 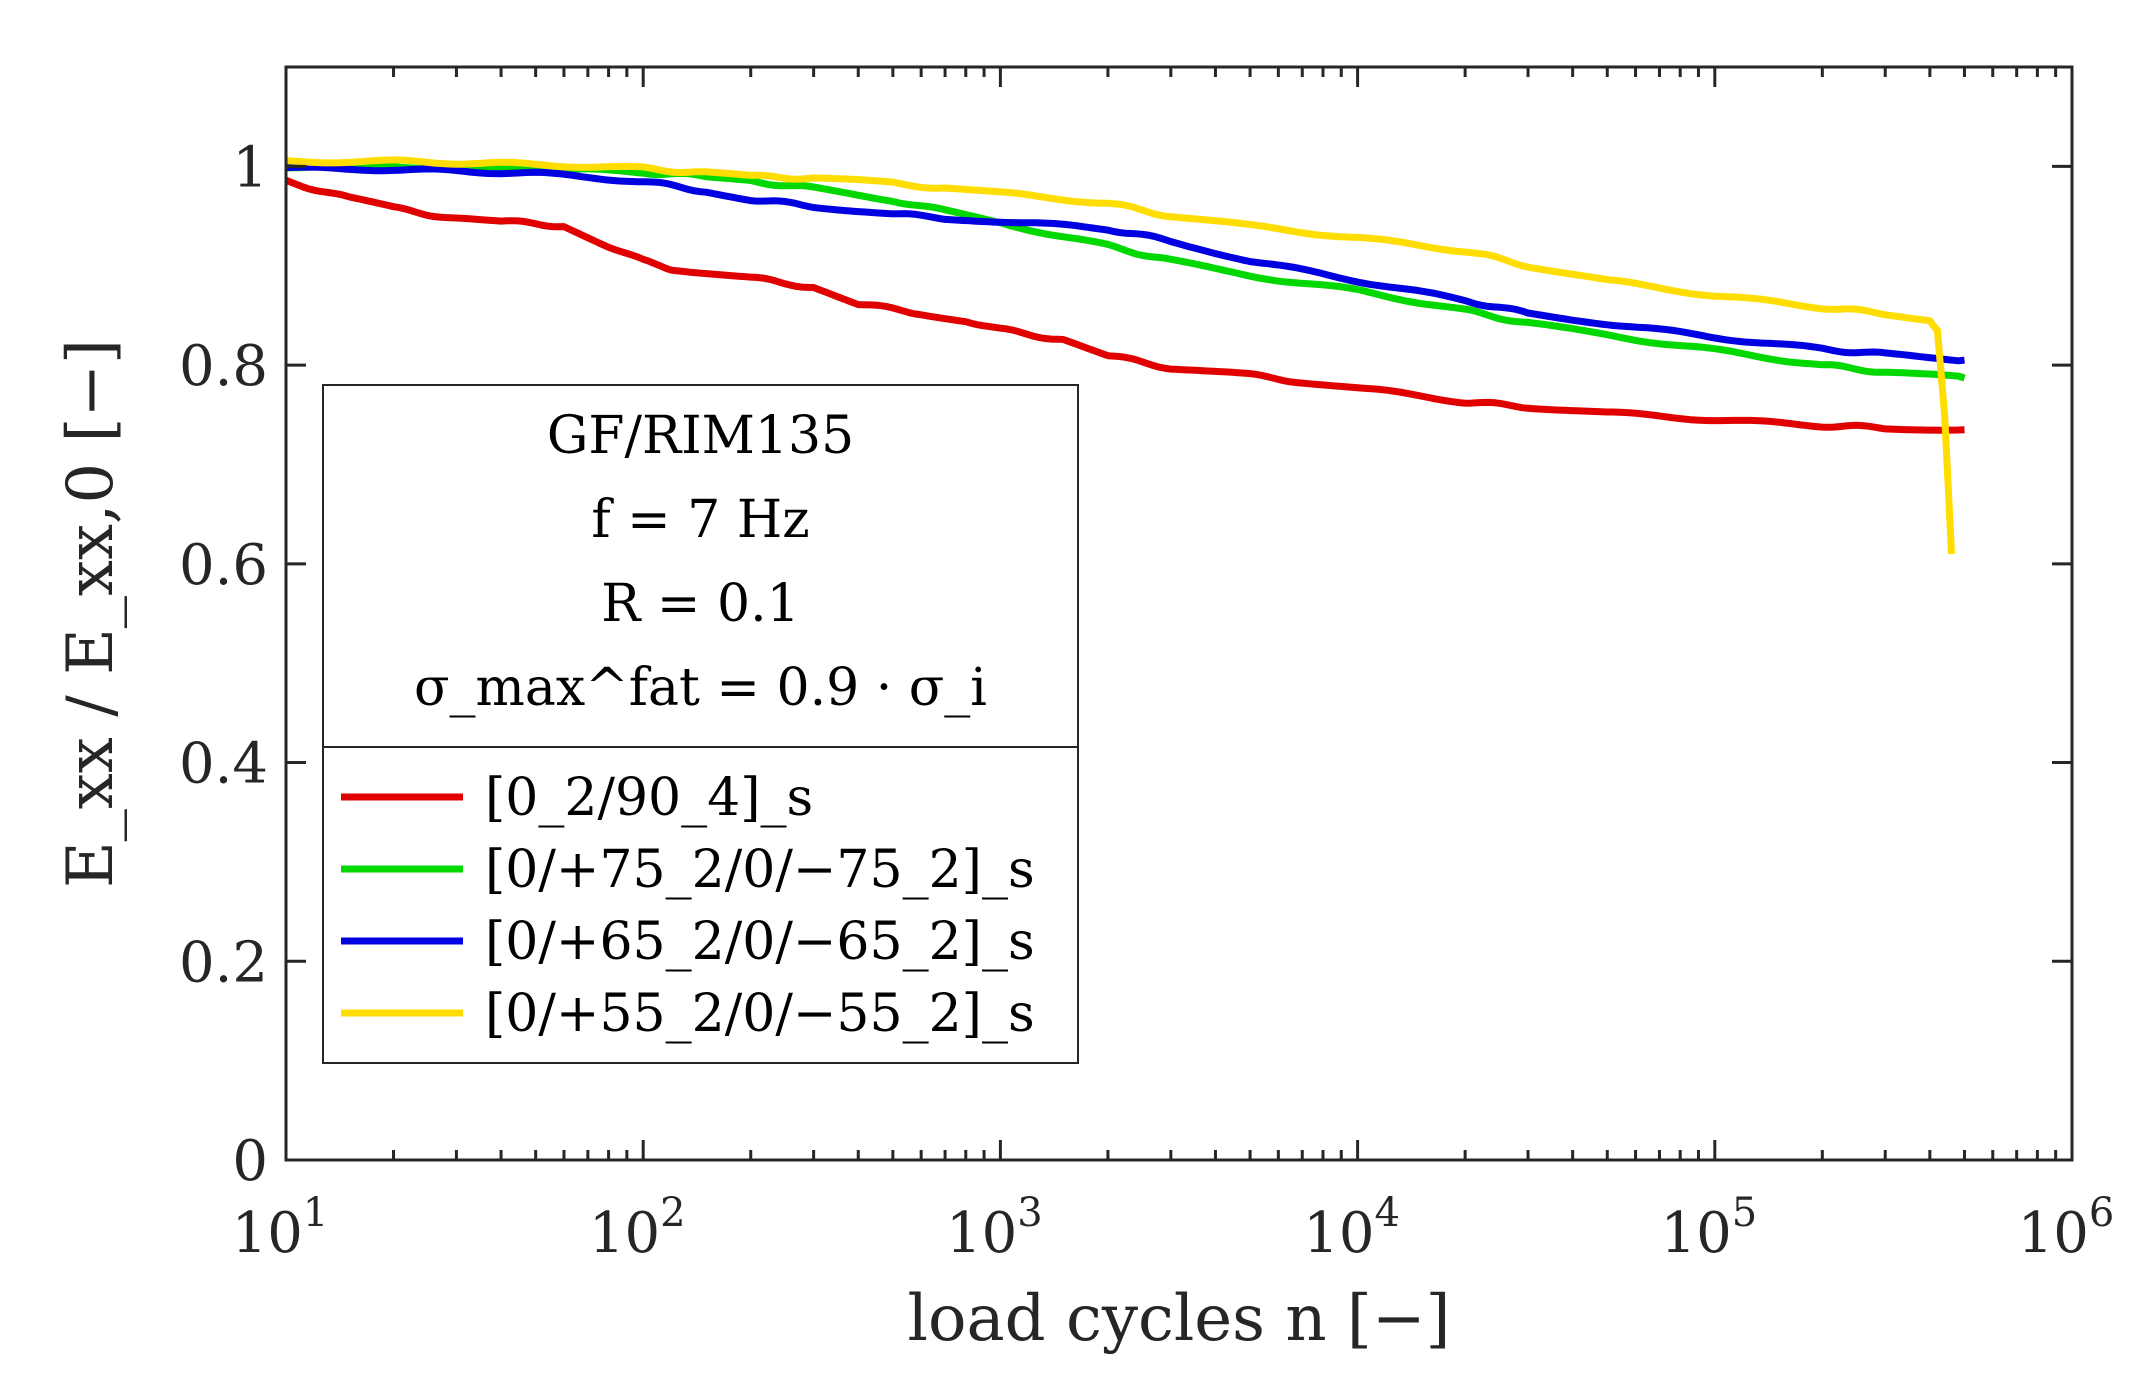 I want to click on y-tick-label: 0.8, so click(x=223, y=366).